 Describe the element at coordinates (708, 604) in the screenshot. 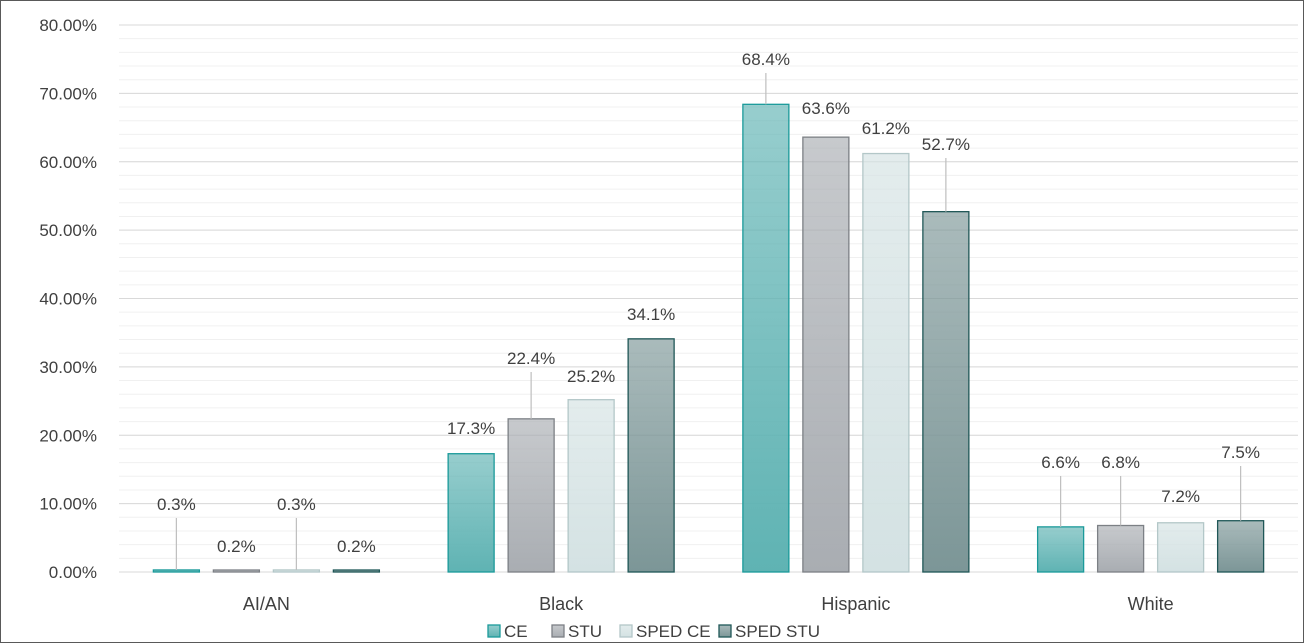

I see `x-axis-categories: AI/AN Black Hispanic White` at that location.